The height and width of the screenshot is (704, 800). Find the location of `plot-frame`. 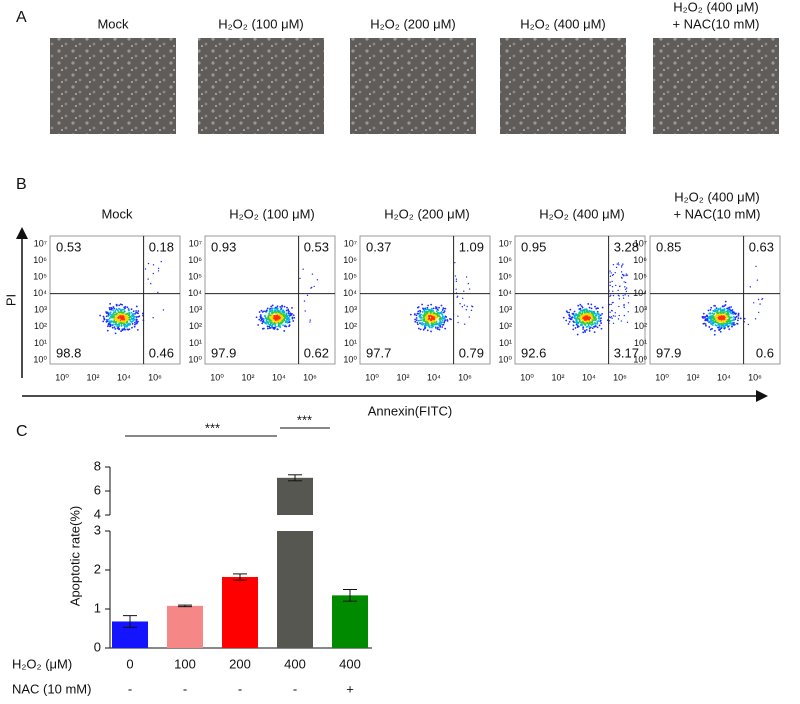

plot-frame is located at coordinates (715, 300).